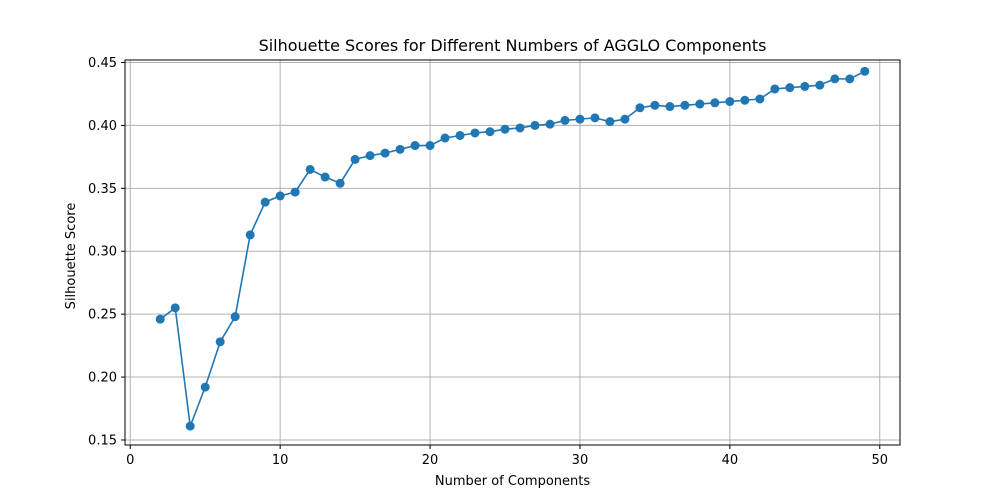 The width and height of the screenshot is (1000, 500). I want to click on y-tick-label: 0.20, so click(102, 378).